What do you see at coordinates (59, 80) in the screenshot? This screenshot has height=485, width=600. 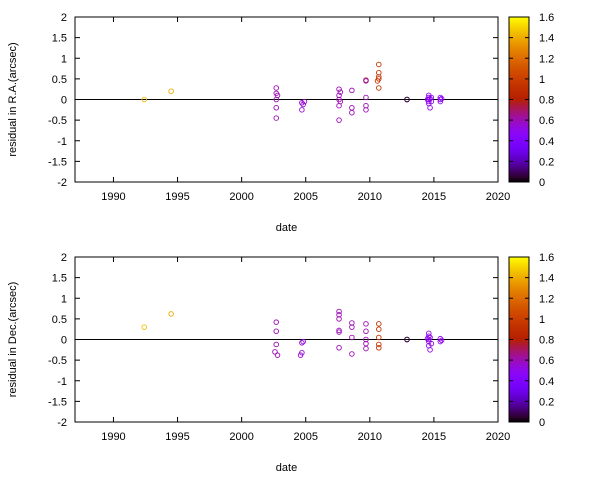 I see `y-tick-label: 0.5` at bounding box center [59, 80].